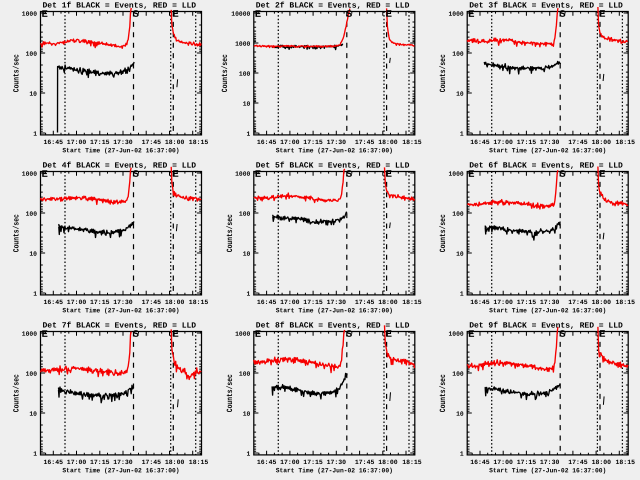 Image resolution: width=640 pixels, height=480 pixels. Describe the element at coordinates (119, 166) in the screenshot. I see `svg-text:Det 4f BLACK = Events, RED = L: Det 4f BLACK = Events, RED = LLD` at that location.